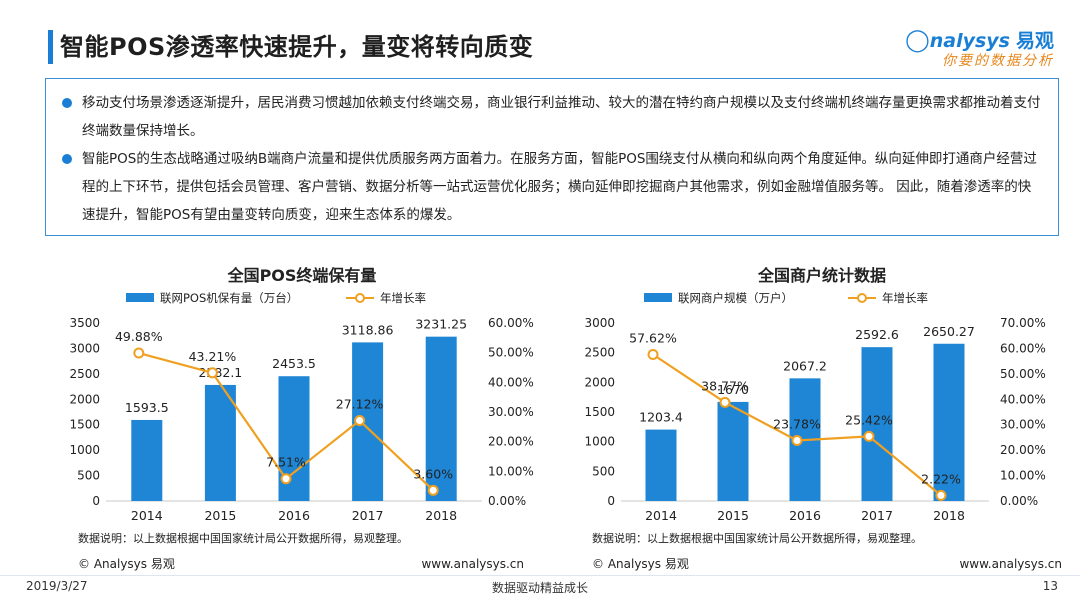 The image size is (1080, 608). I want to click on growth-rate-label: 27.12%, so click(360, 404).